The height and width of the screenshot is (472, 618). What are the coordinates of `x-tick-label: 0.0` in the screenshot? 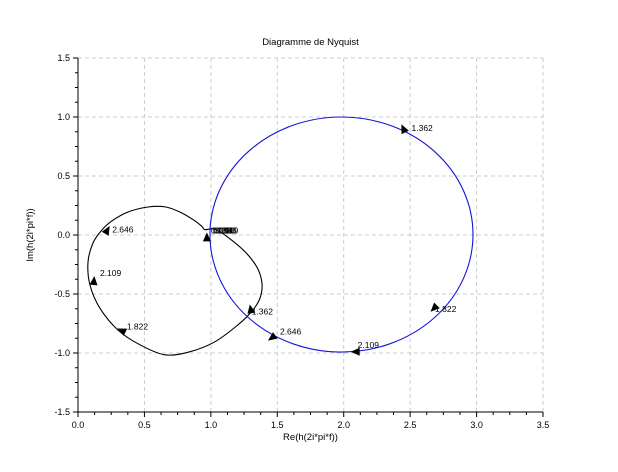 It's located at (78, 425).